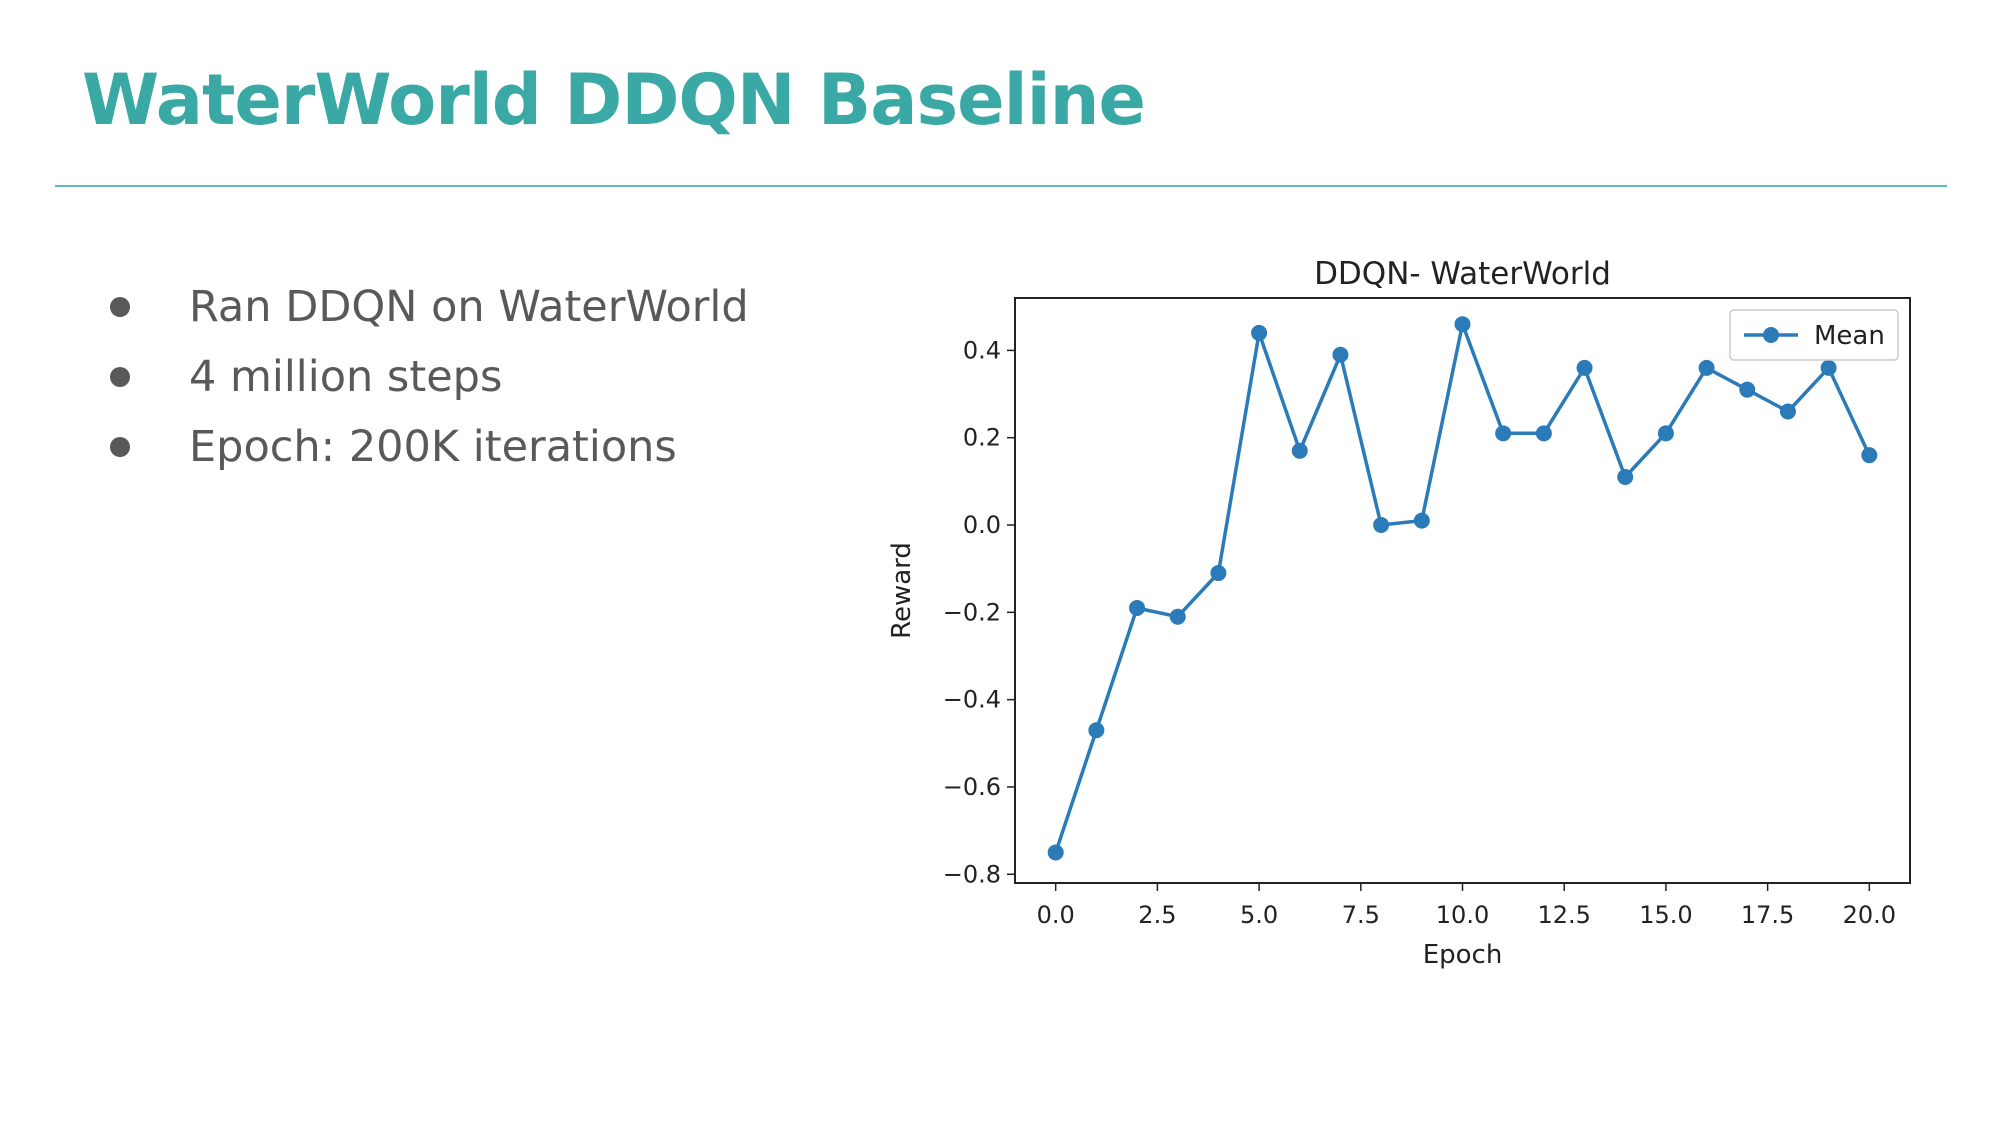  I want to click on x-tick-label: 12.5, so click(1563, 915).